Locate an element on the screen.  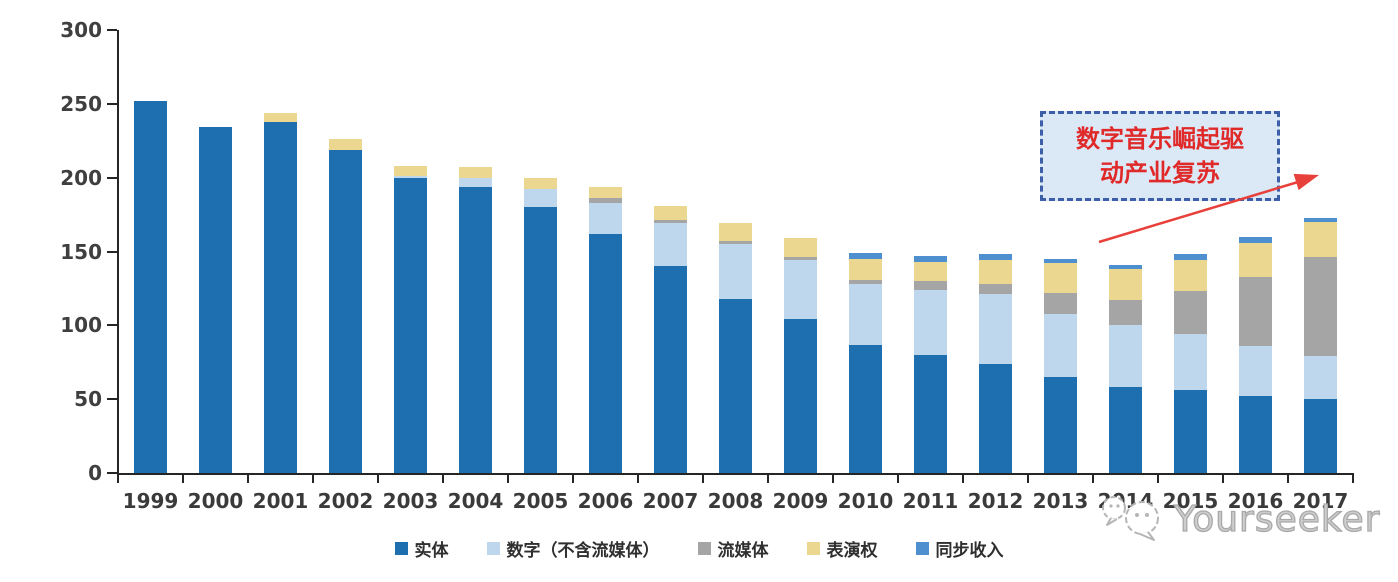
legend-label: 同步收入 is located at coordinates (969, 551).